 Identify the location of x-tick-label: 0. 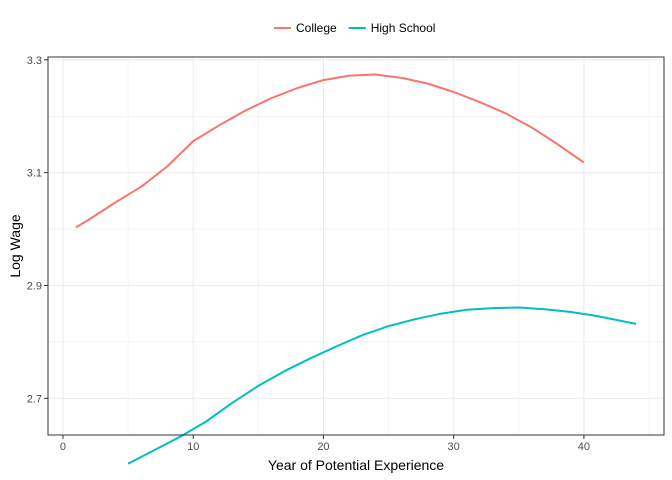
(63, 447).